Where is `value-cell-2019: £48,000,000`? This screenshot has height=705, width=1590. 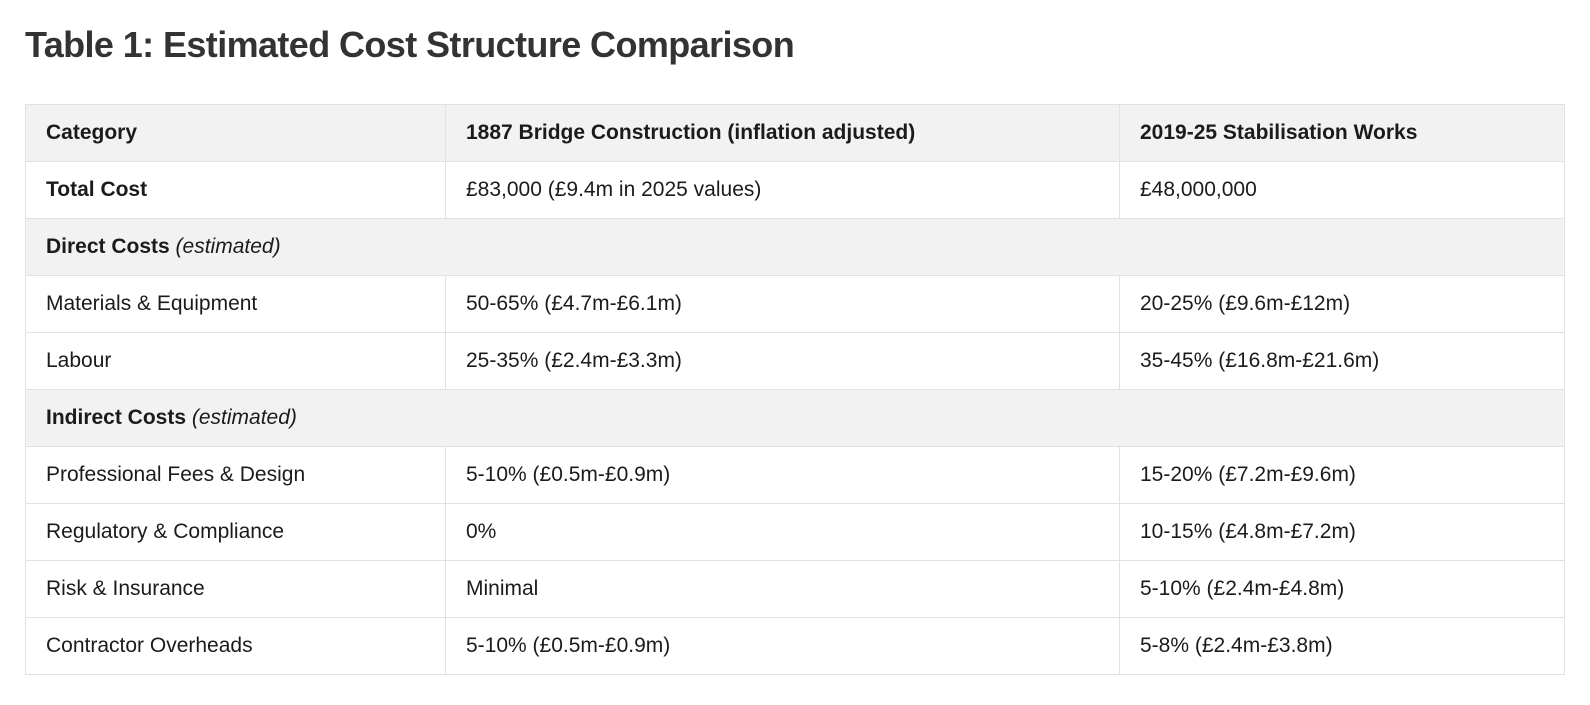
value-cell-2019: £48,000,000 is located at coordinates (1342, 190).